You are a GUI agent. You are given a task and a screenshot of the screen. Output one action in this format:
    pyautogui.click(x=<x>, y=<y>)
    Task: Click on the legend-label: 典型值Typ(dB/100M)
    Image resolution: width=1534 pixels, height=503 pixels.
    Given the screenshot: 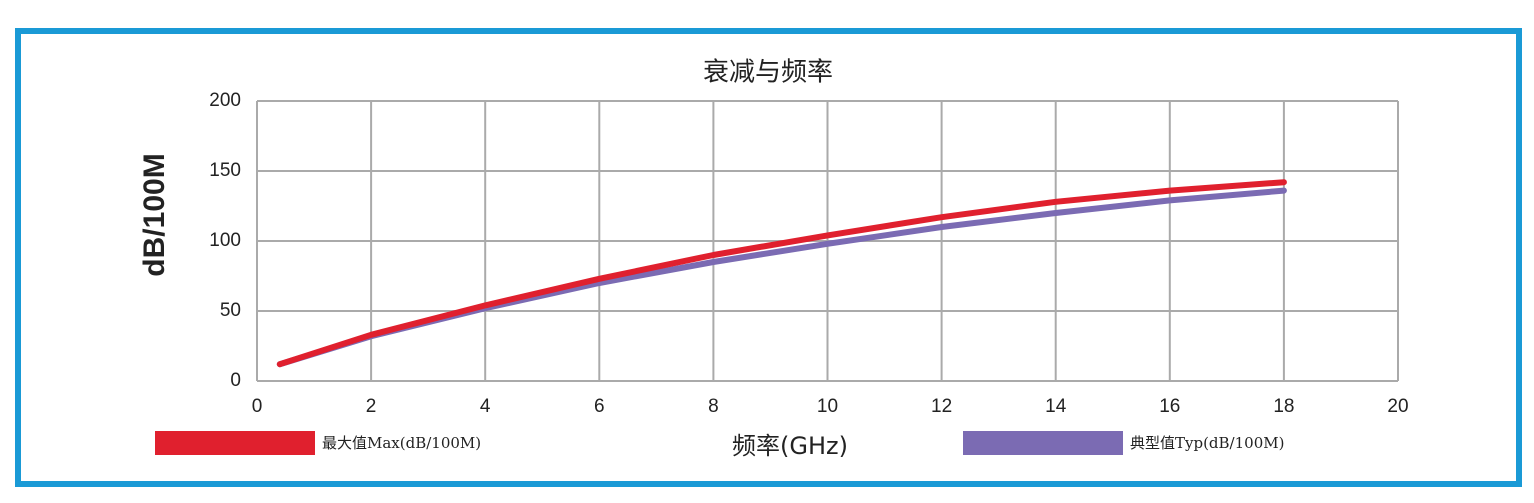 What is the action you would take?
    pyautogui.click(x=1207, y=443)
    